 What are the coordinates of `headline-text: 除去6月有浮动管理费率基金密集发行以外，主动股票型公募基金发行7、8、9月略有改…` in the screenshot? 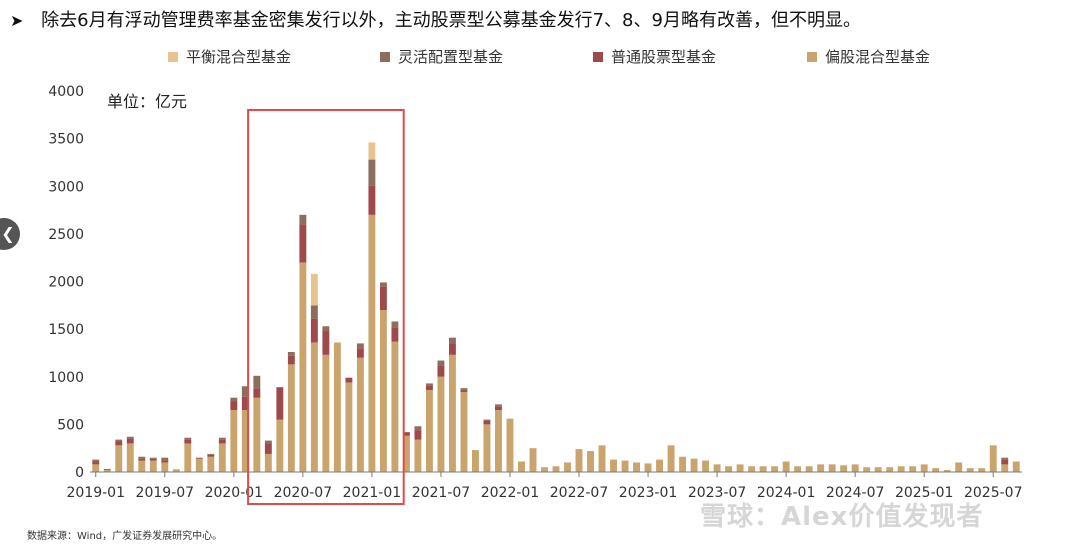 It's located at (451, 20).